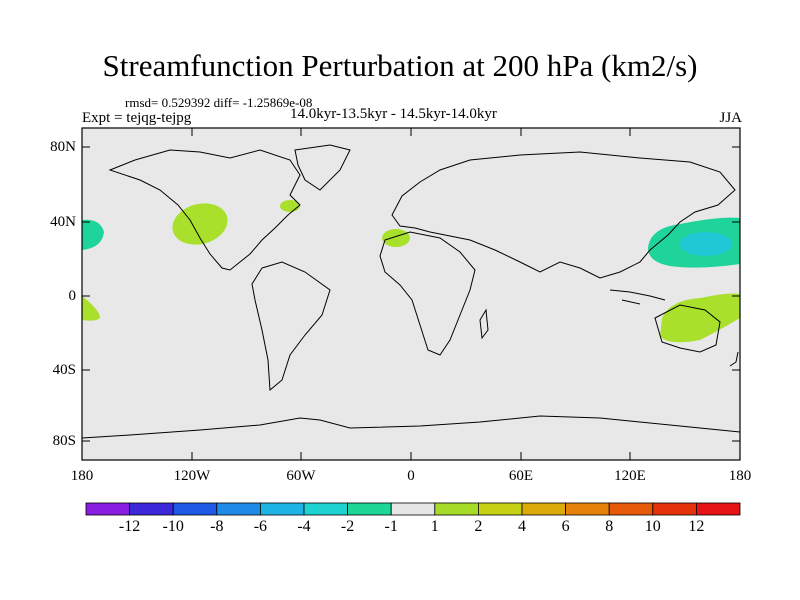 The image size is (800, 600). I want to click on rmsd-stats: rmsd= 0.529392 diff= -1.25869e-08, so click(219, 102).